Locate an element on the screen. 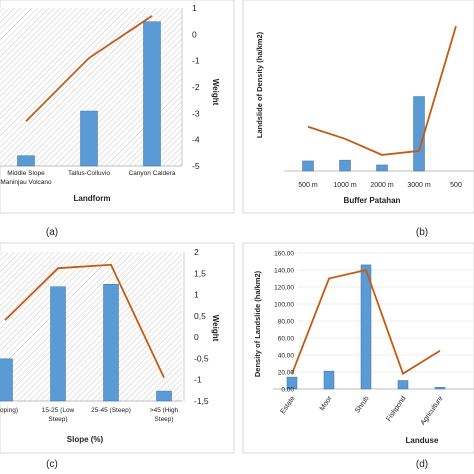  panel-d-ylabel-left: Density of Landslide (ha/km2) is located at coordinates (257, 323).